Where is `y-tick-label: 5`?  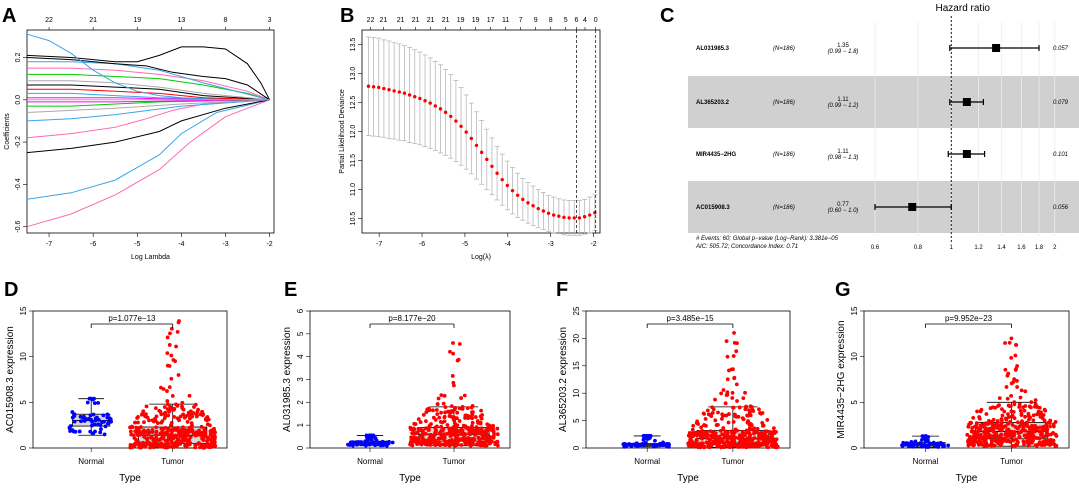 y-tick-label: 5 is located at coordinates (854, 402).